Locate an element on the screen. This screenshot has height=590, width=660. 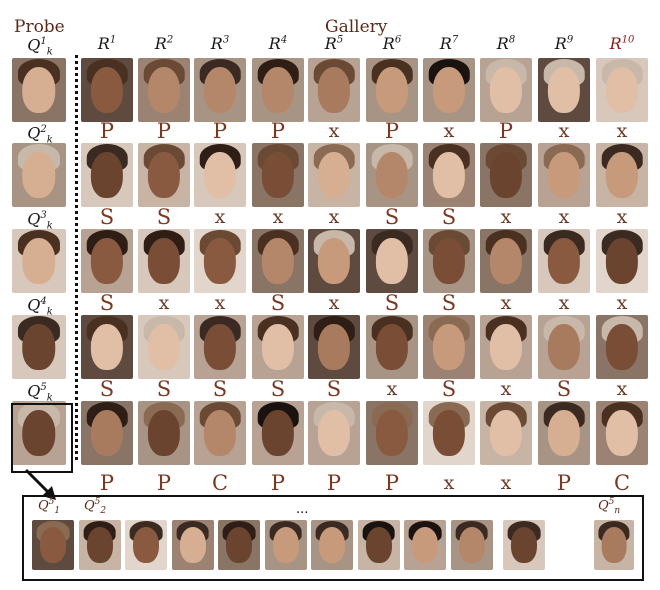
match-mark-r2-c7: S is located at coordinates (449, 217).